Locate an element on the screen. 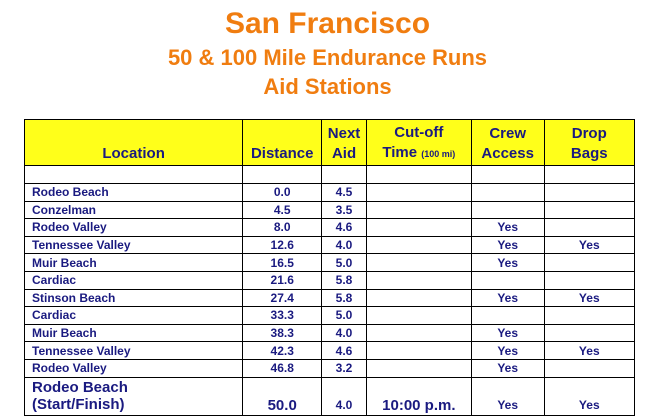 The width and height of the screenshot is (655, 416). cell-distance: 16.5 is located at coordinates (282, 262).